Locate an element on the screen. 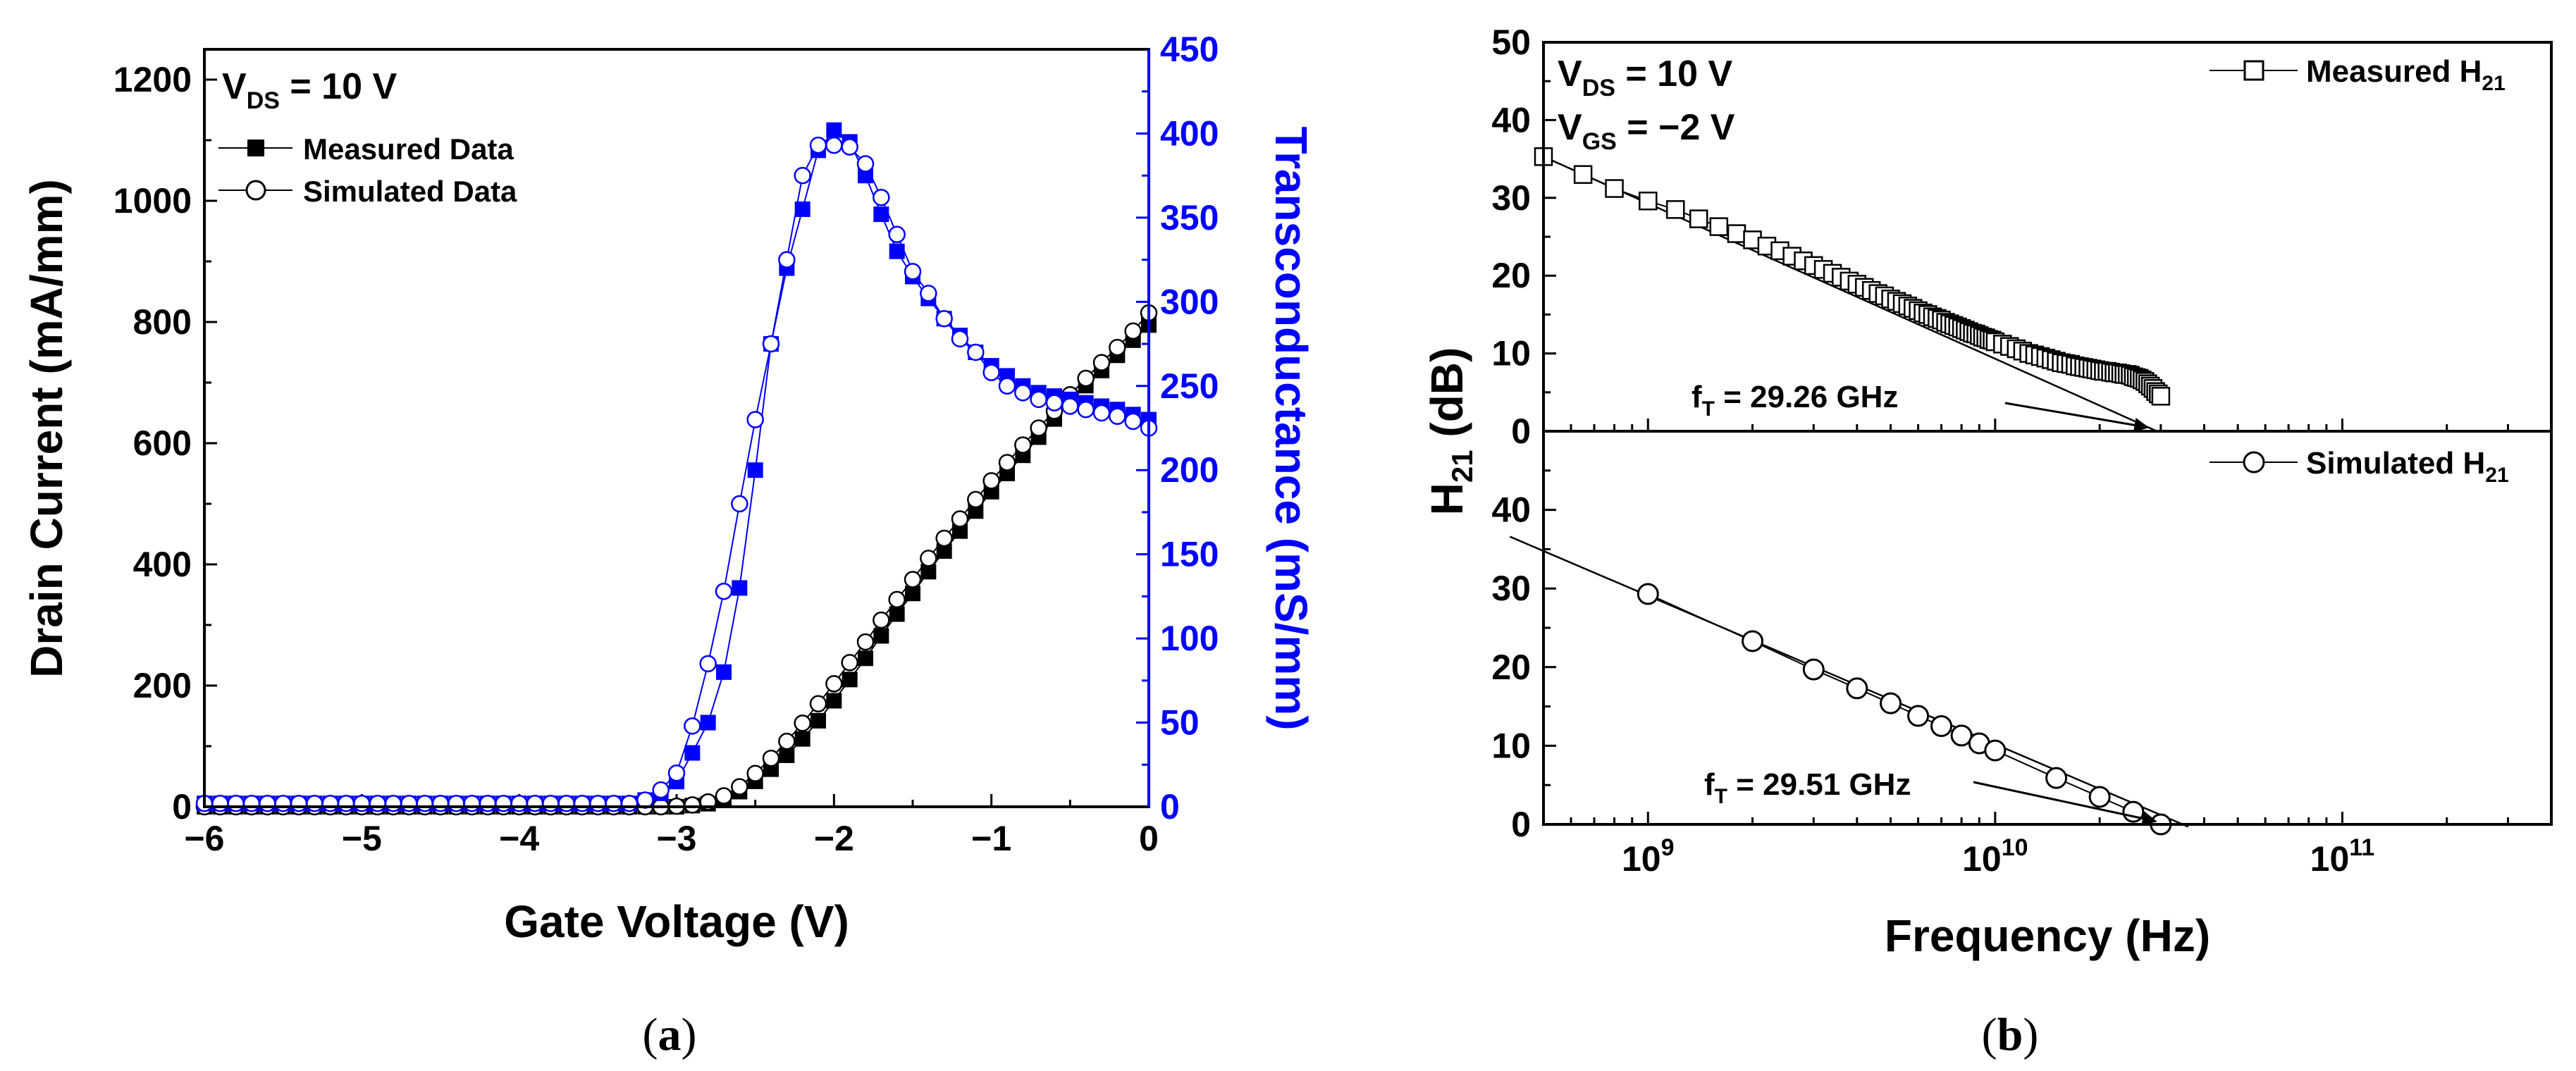 The width and height of the screenshot is (2576, 1071). x-tick-label: 1011 is located at coordinates (2342, 856).